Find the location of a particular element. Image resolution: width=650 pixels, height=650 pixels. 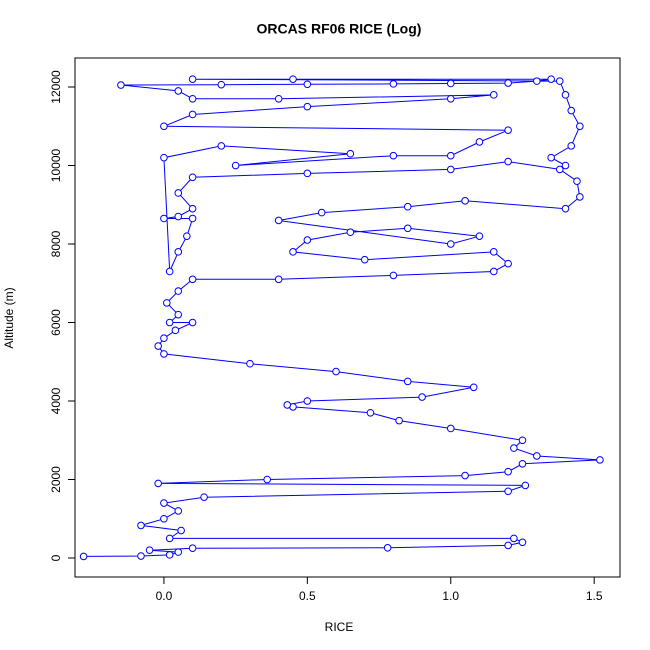

y-tick-label: 12000 is located at coordinates (56, 87).